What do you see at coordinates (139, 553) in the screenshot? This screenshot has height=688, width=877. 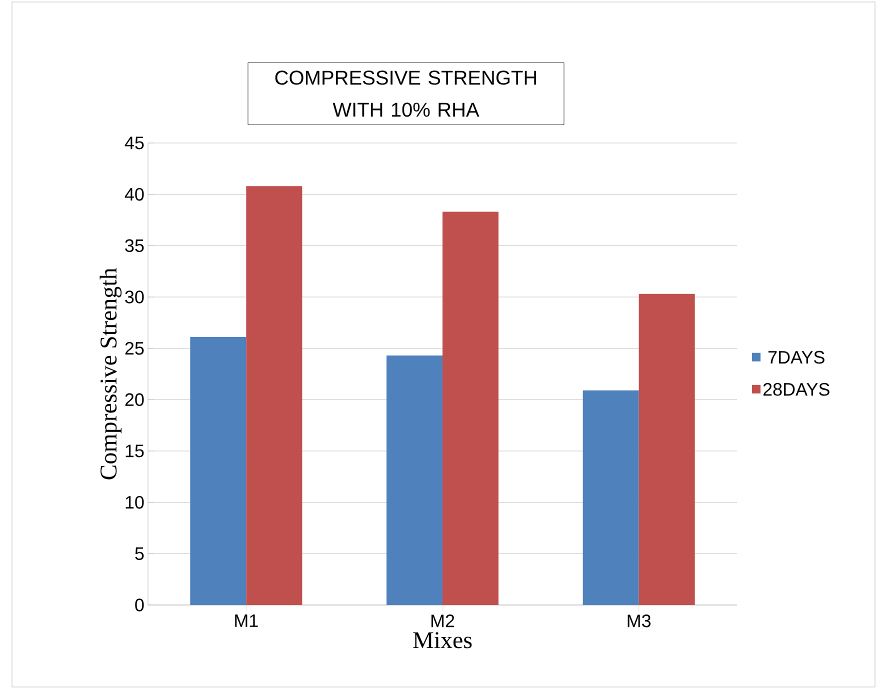 I see `y-tick-label: 5` at bounding box center [139, 553].